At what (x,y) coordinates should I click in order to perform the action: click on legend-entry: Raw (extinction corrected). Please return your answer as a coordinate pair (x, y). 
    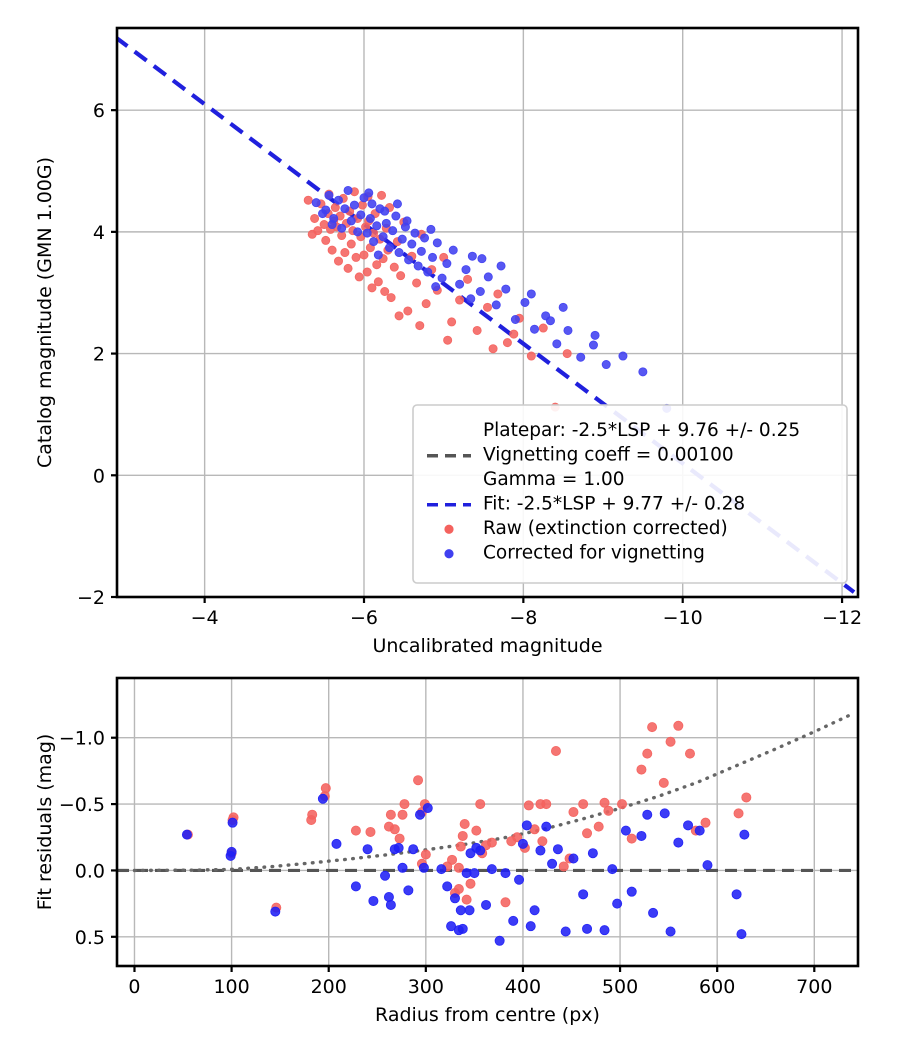
    Looking at the image, I should click on (586, 528).